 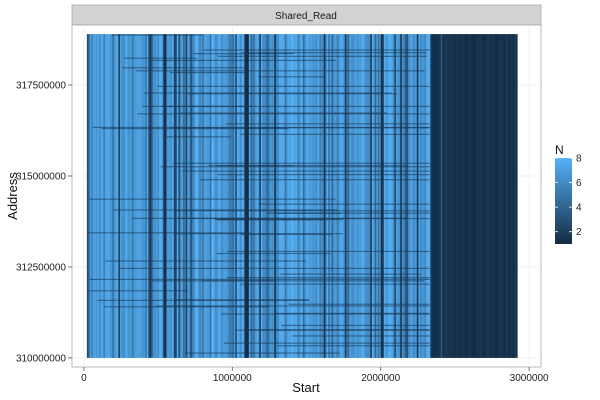 I want to click on x-tick-label: 2000000, so click(x=380, y=378).